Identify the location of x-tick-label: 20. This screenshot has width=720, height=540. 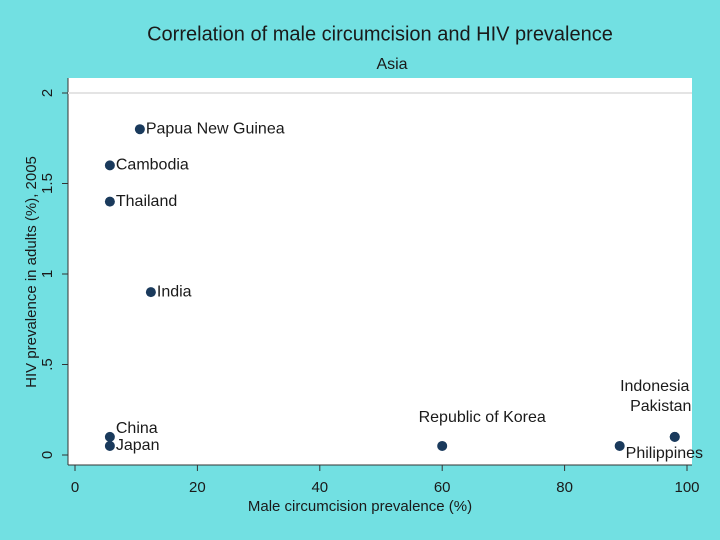
(197, 487).